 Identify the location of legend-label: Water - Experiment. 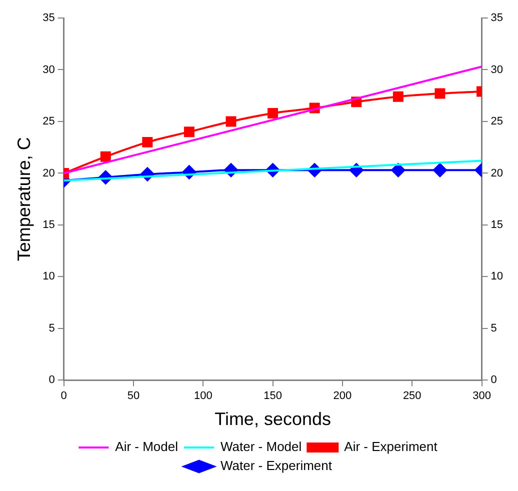
(276, 466).